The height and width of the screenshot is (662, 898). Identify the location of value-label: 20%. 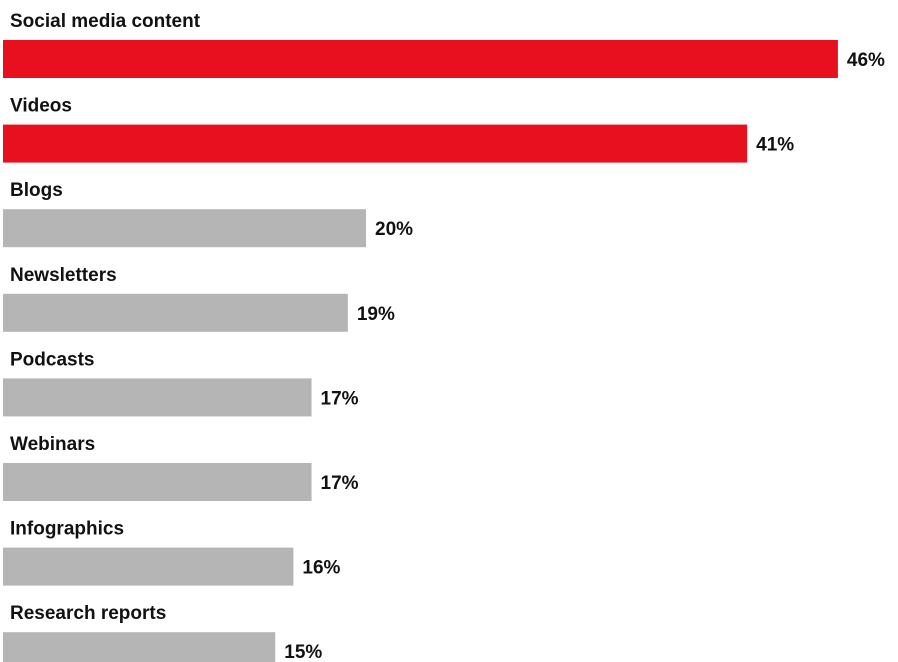
(394, 229).